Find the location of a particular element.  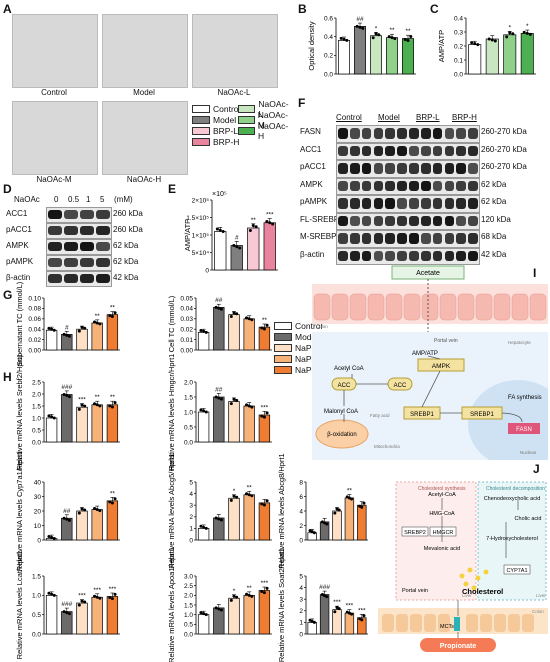

schem-j-hmg-coa: HMG-CoA is located at coordinates (442, 514).